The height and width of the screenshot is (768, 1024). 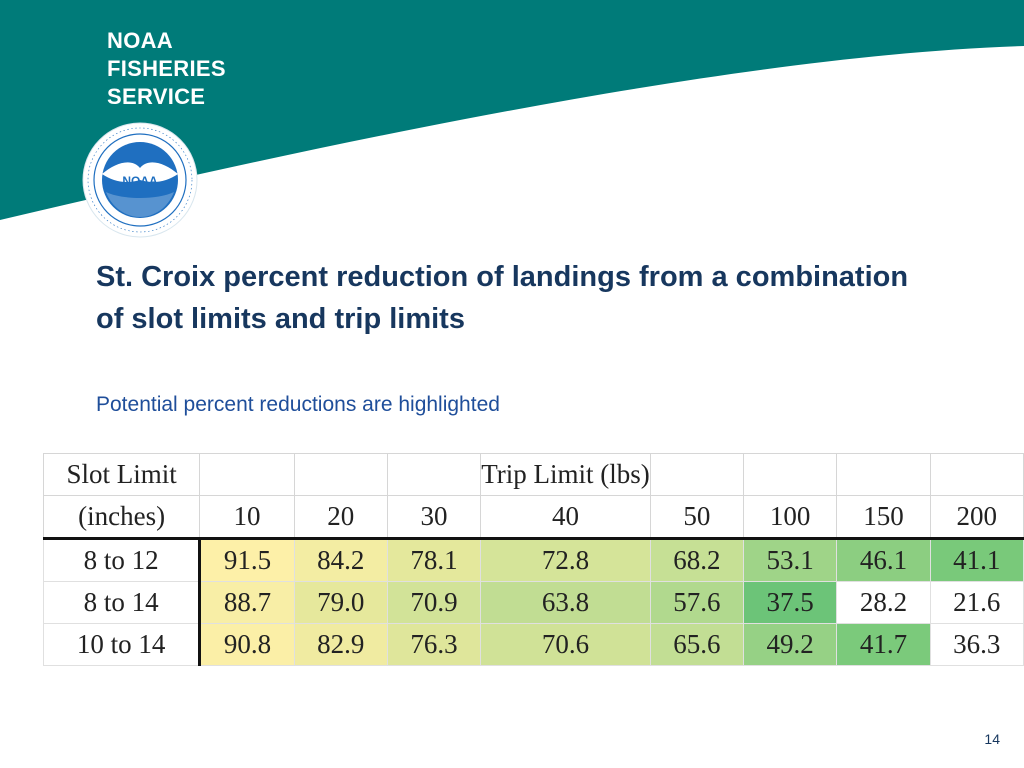 What do you see at coordinates (247, 602) in the screenshot?
I see `table-cell: 88.7` at bounding box center [247, 602].